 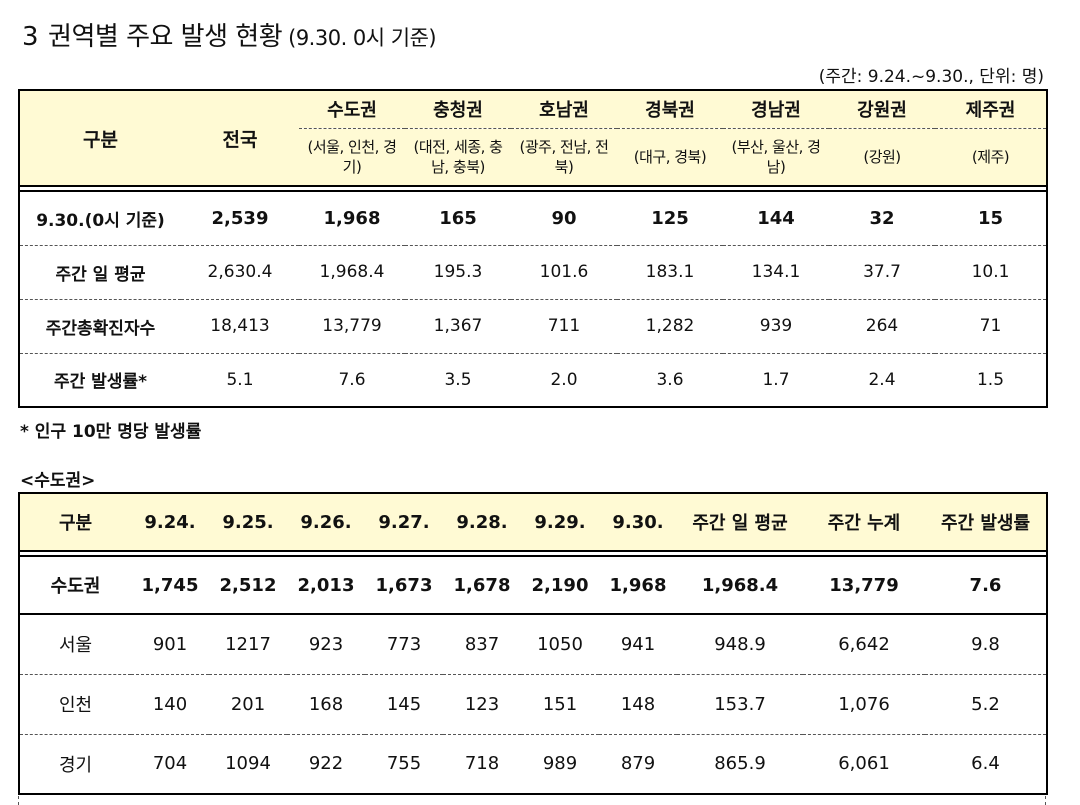 What do you see at coordinates (326, 764) in the screenshot?
I see `cell-value: 922` at bounding box center [326, 764].